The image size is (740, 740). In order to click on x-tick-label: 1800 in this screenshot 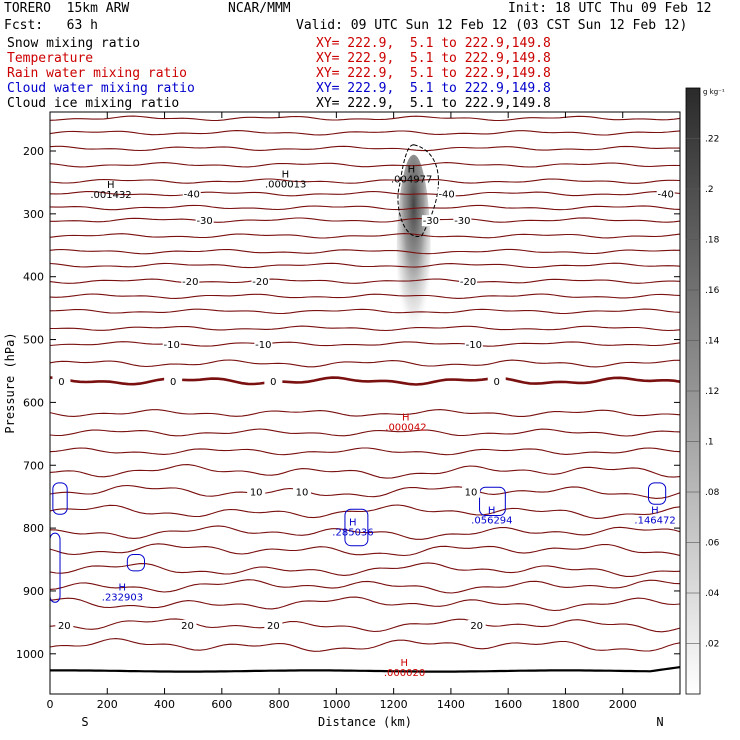, I will do `click(565, 704)`.